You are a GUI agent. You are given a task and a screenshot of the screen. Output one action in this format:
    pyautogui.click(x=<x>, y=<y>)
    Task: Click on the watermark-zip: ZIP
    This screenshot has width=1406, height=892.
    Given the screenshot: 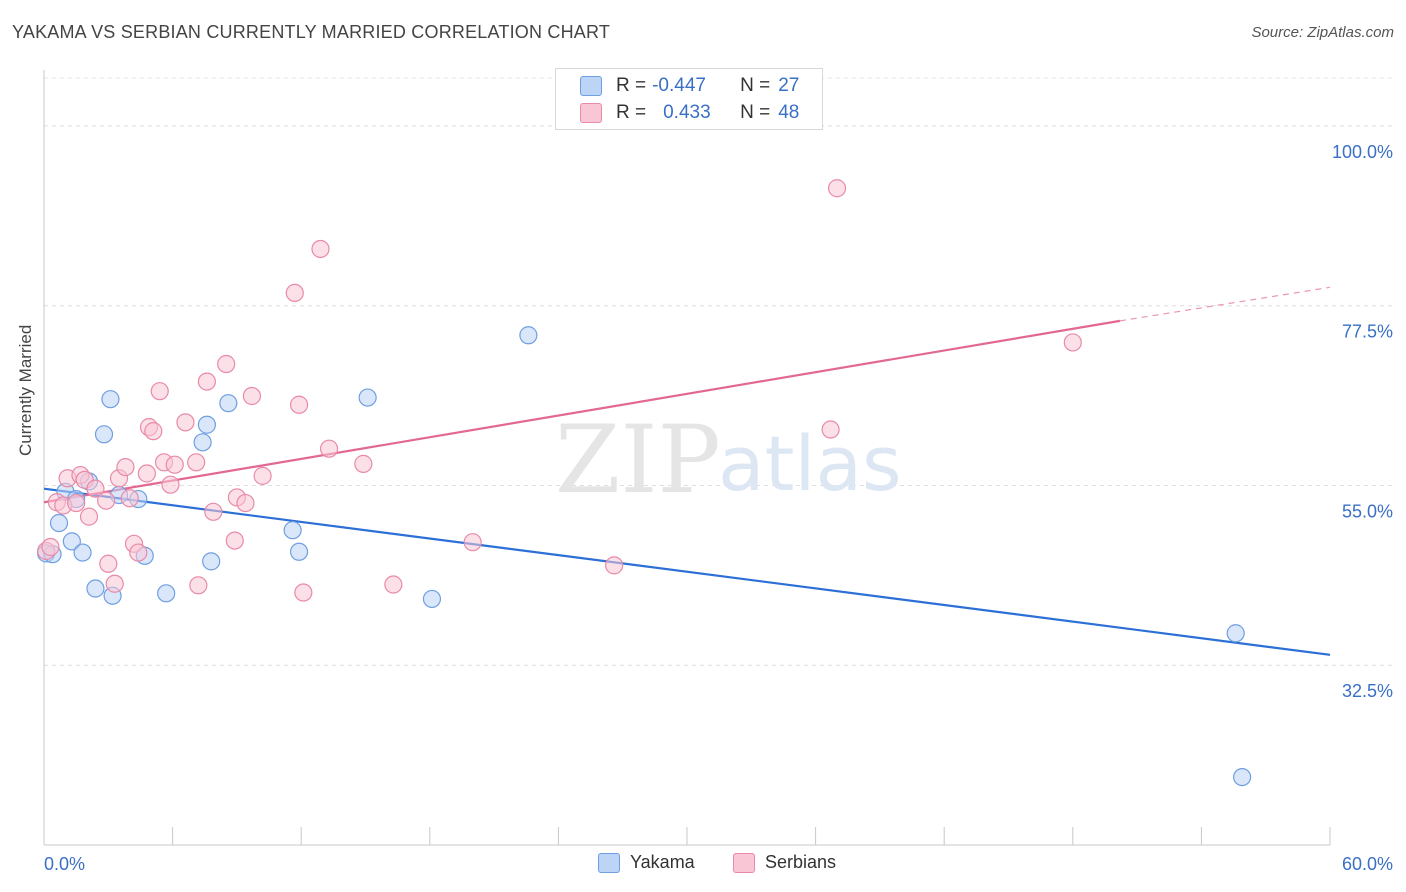 What is the action you would take?
    pyautogui.click(x=638, y=460)
    